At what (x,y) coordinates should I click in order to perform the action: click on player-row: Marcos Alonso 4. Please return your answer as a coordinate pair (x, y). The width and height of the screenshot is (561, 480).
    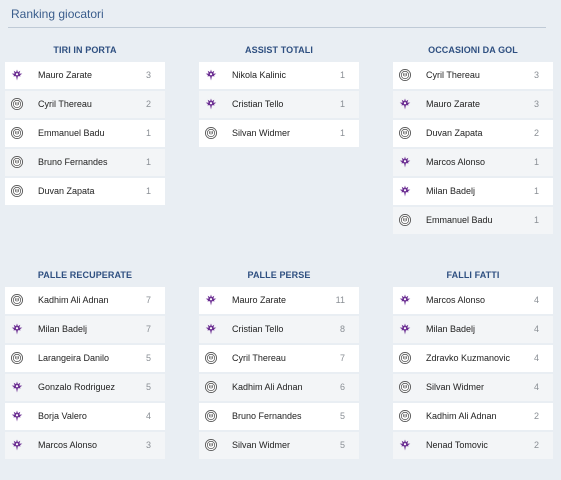
    Looking at the image, I should click on (473, 300).